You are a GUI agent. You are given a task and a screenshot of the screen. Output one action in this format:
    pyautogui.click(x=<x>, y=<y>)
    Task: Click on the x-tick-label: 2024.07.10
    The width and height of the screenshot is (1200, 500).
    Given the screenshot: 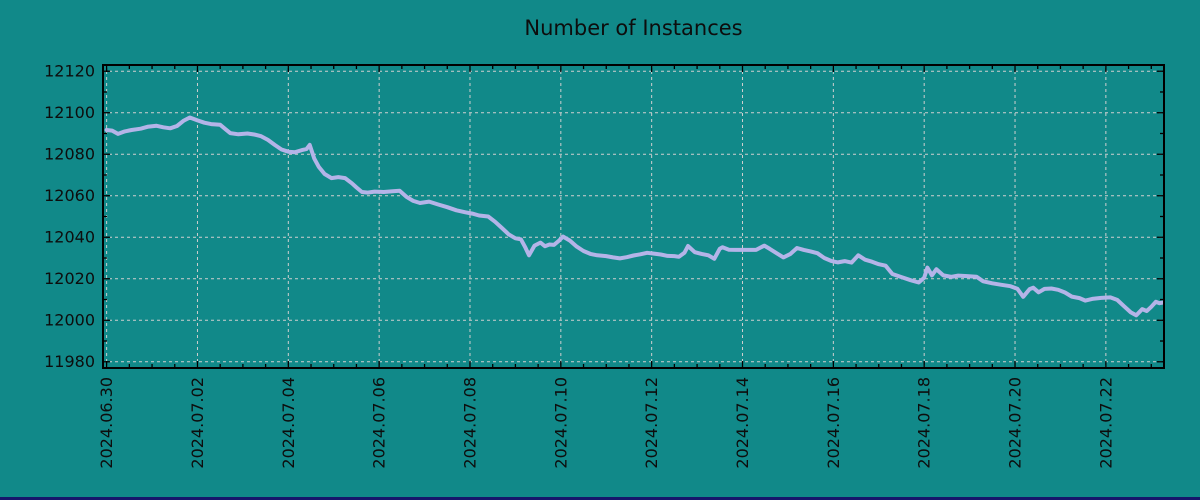 What is the action you would take?
    pyautogui.click(x=560, y=423)
    